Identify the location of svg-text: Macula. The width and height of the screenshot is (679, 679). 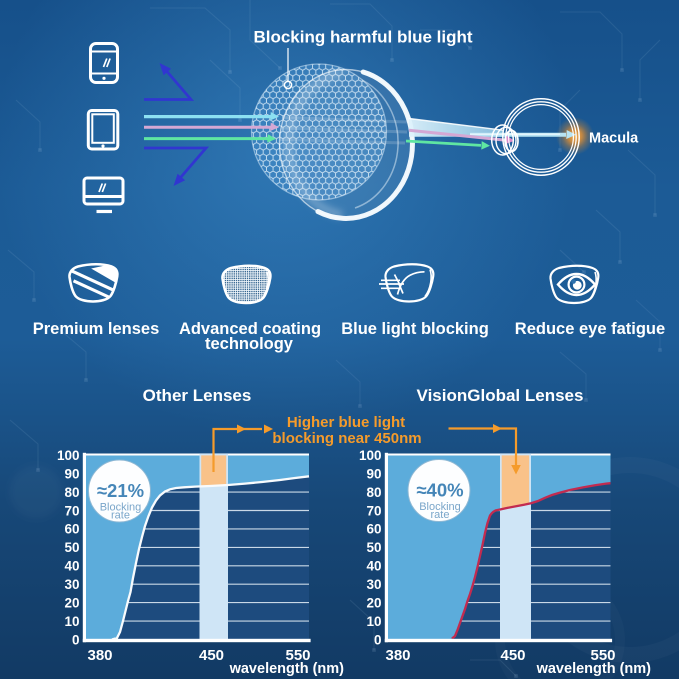
(614, 139).